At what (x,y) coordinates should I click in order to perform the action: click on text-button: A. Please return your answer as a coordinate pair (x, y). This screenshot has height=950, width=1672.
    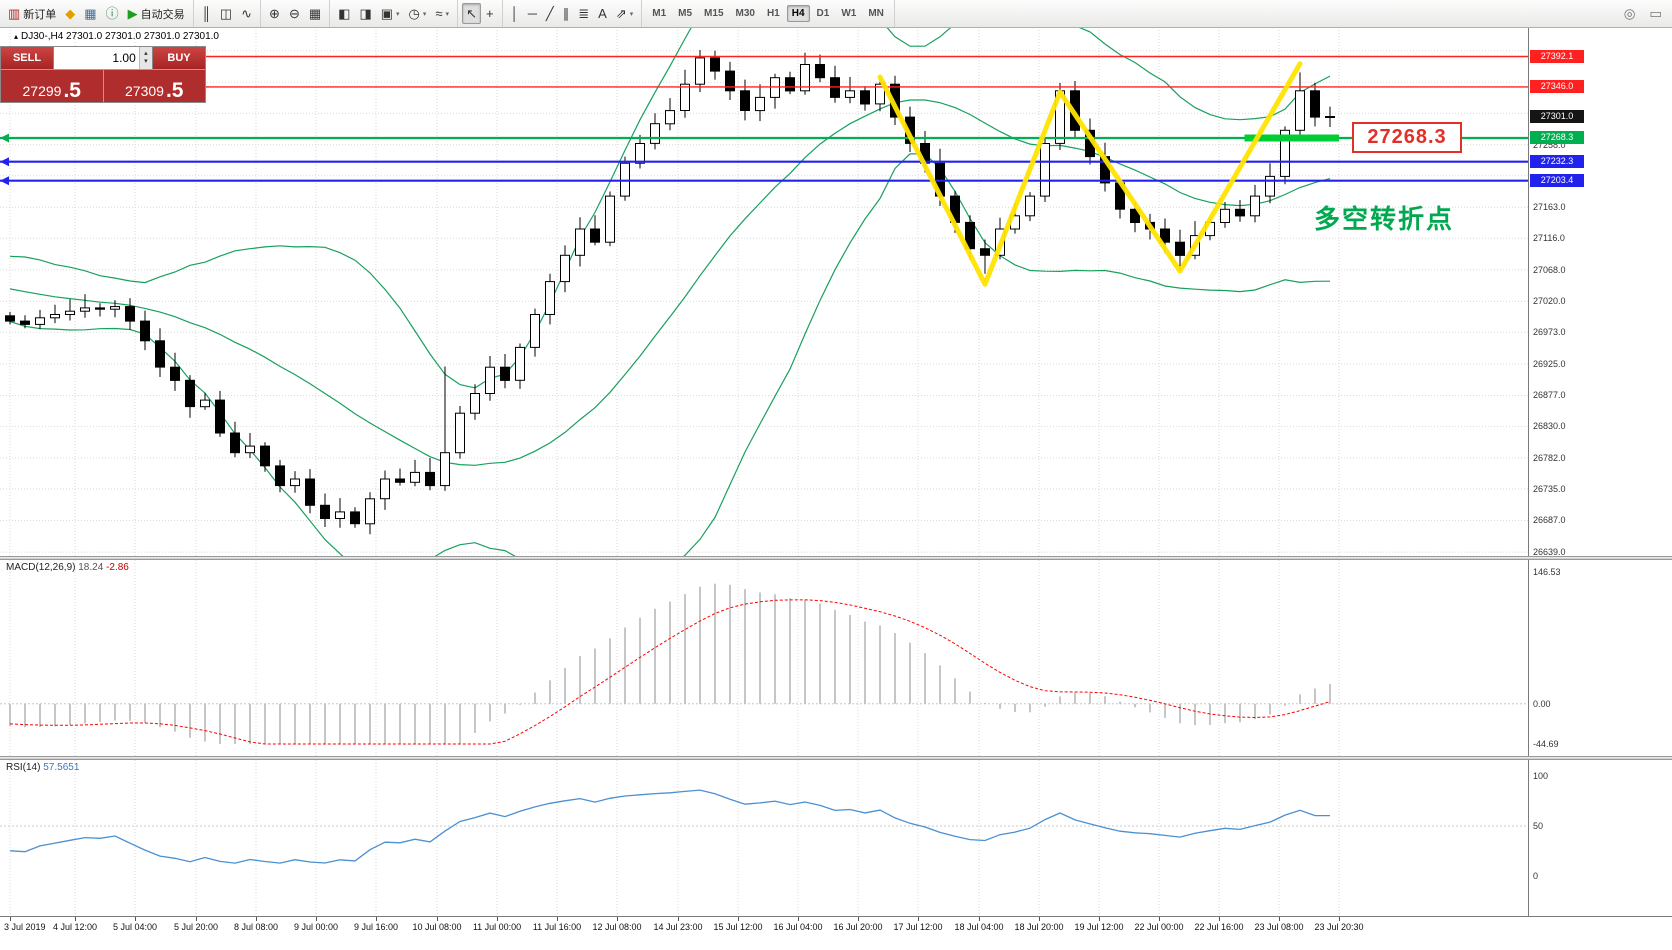
    Looking at the image, I should click on (602, 13).